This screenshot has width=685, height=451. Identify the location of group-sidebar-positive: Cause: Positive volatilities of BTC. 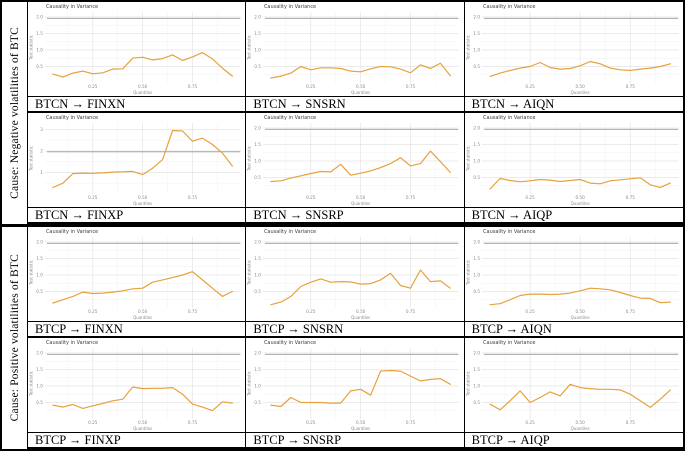
(15, 338).